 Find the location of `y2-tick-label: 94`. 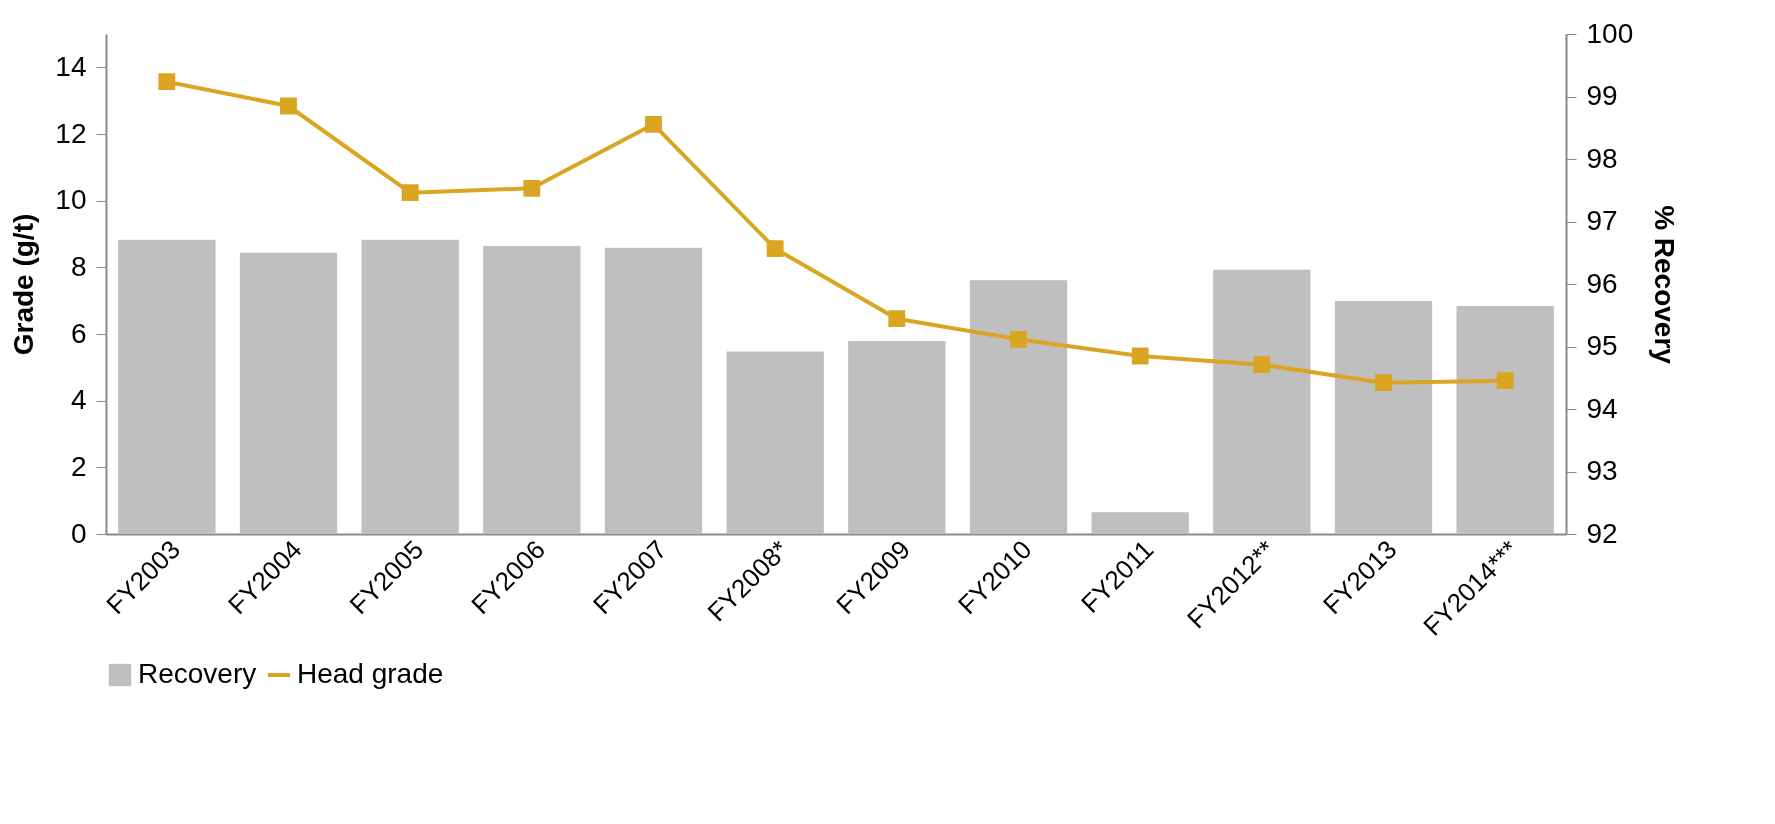

y2-tick-label: 94 is located at coordinates (1602, 408).